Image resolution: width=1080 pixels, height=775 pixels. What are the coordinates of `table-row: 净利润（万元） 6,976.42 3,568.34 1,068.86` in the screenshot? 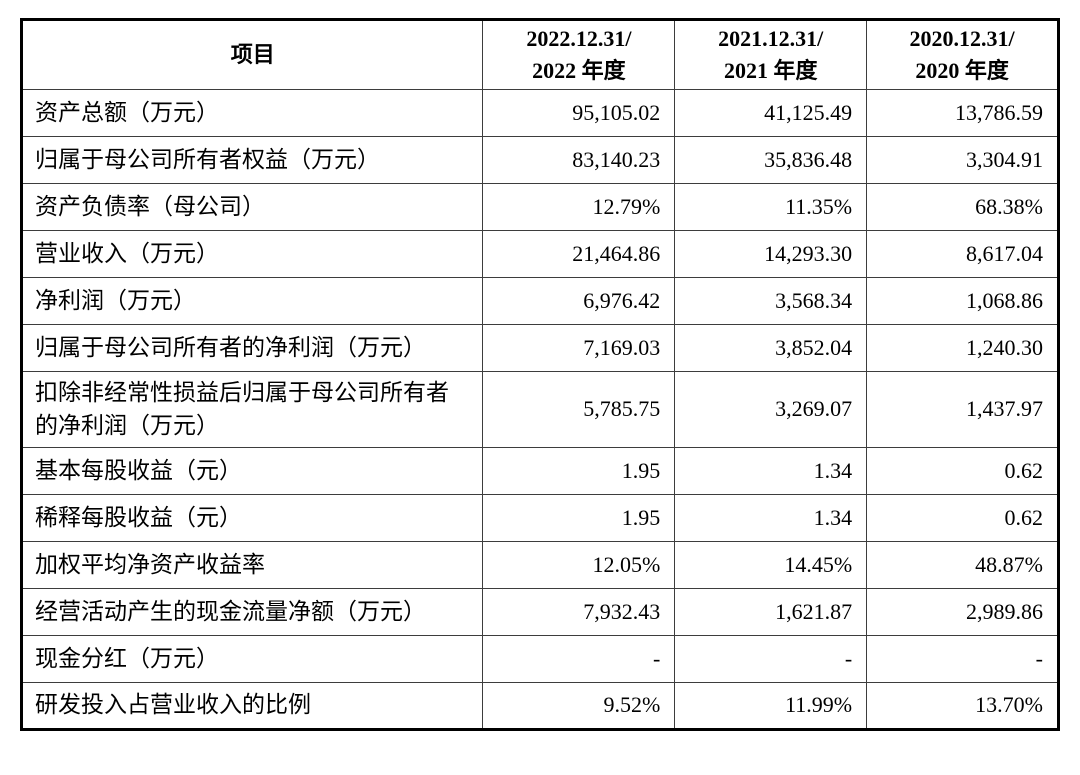 It's located at (539, 301).